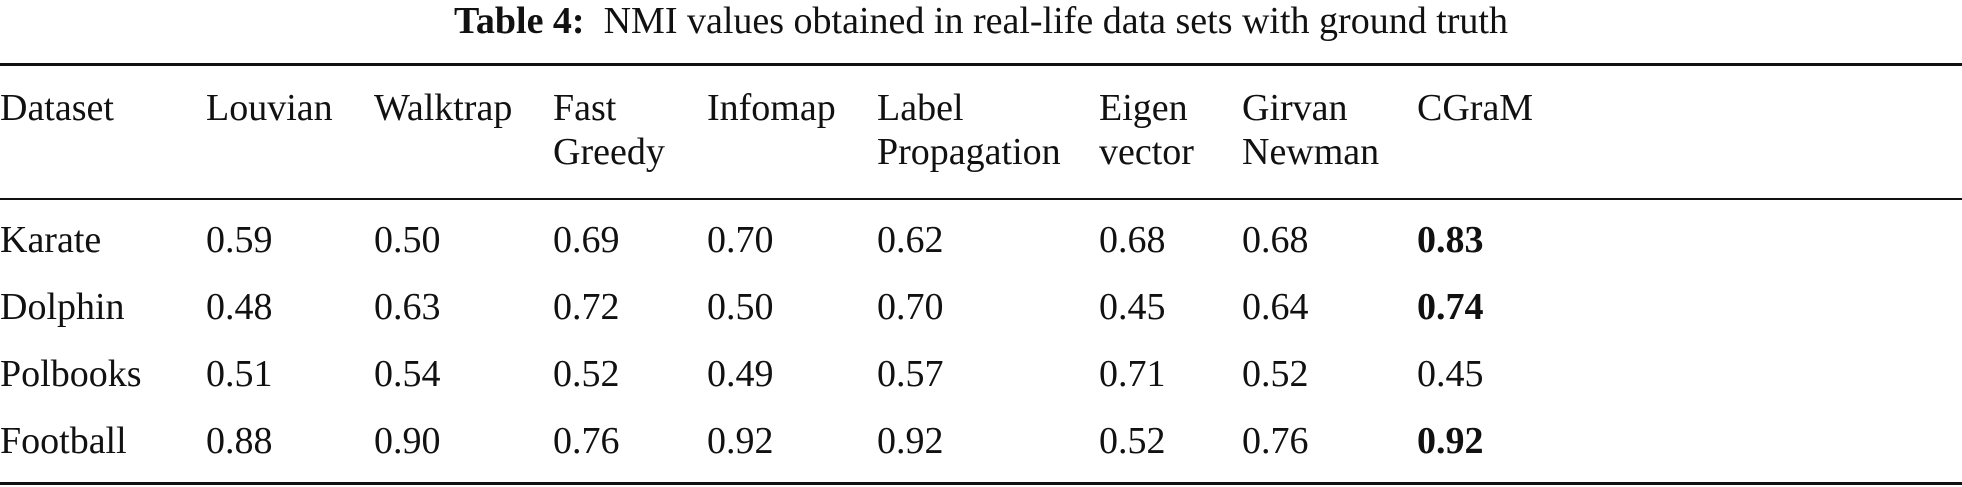 The image size is (1962, 487). What do you see at coordinates (981, 199) in the screenshot?
I see `header-rule` at bounding box center [981, 199].